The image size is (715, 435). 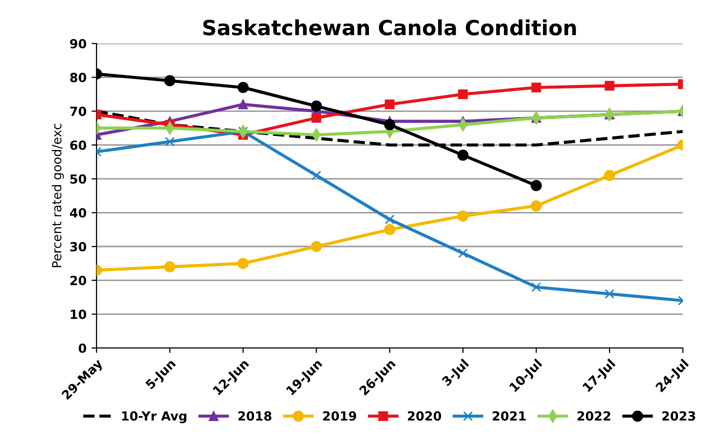 What do you see at coordinates (255, 416) in the screenshot?
I see `legend-label: 2018` at bounding box center [255, 416].